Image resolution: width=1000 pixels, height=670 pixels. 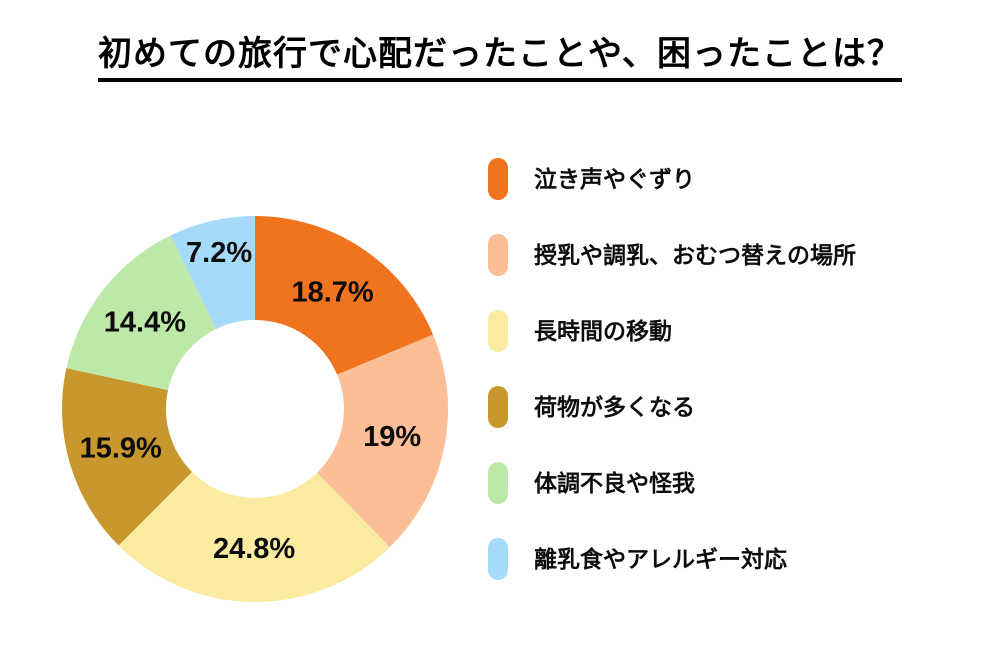 What do you see at coordinates (219, 253) in the screenshot?
I see `slice-percent-label-5: 7.2%` at bounding box center [219, 253].